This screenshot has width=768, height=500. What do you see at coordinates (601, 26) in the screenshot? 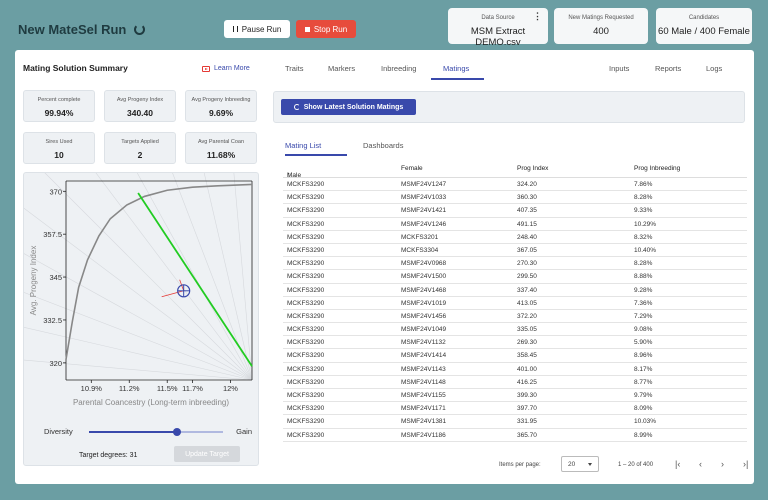
I see `matings-requested-card: New Matings Requested 400` at bounding box center [601, 26].